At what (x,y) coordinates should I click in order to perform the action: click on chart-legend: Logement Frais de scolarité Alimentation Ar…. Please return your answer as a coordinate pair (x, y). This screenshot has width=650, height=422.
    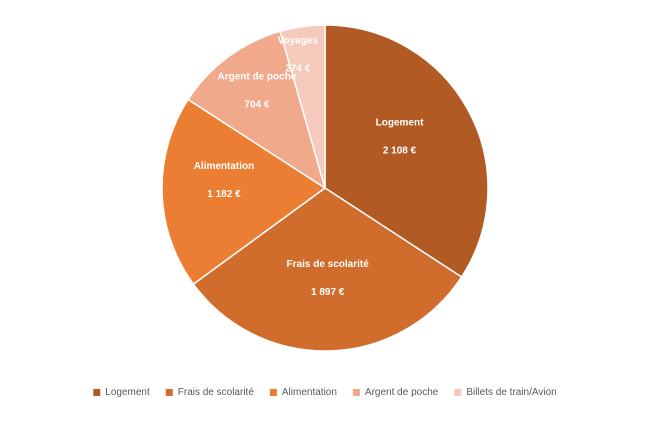
    Looking at the image, I should click on (325, 392).